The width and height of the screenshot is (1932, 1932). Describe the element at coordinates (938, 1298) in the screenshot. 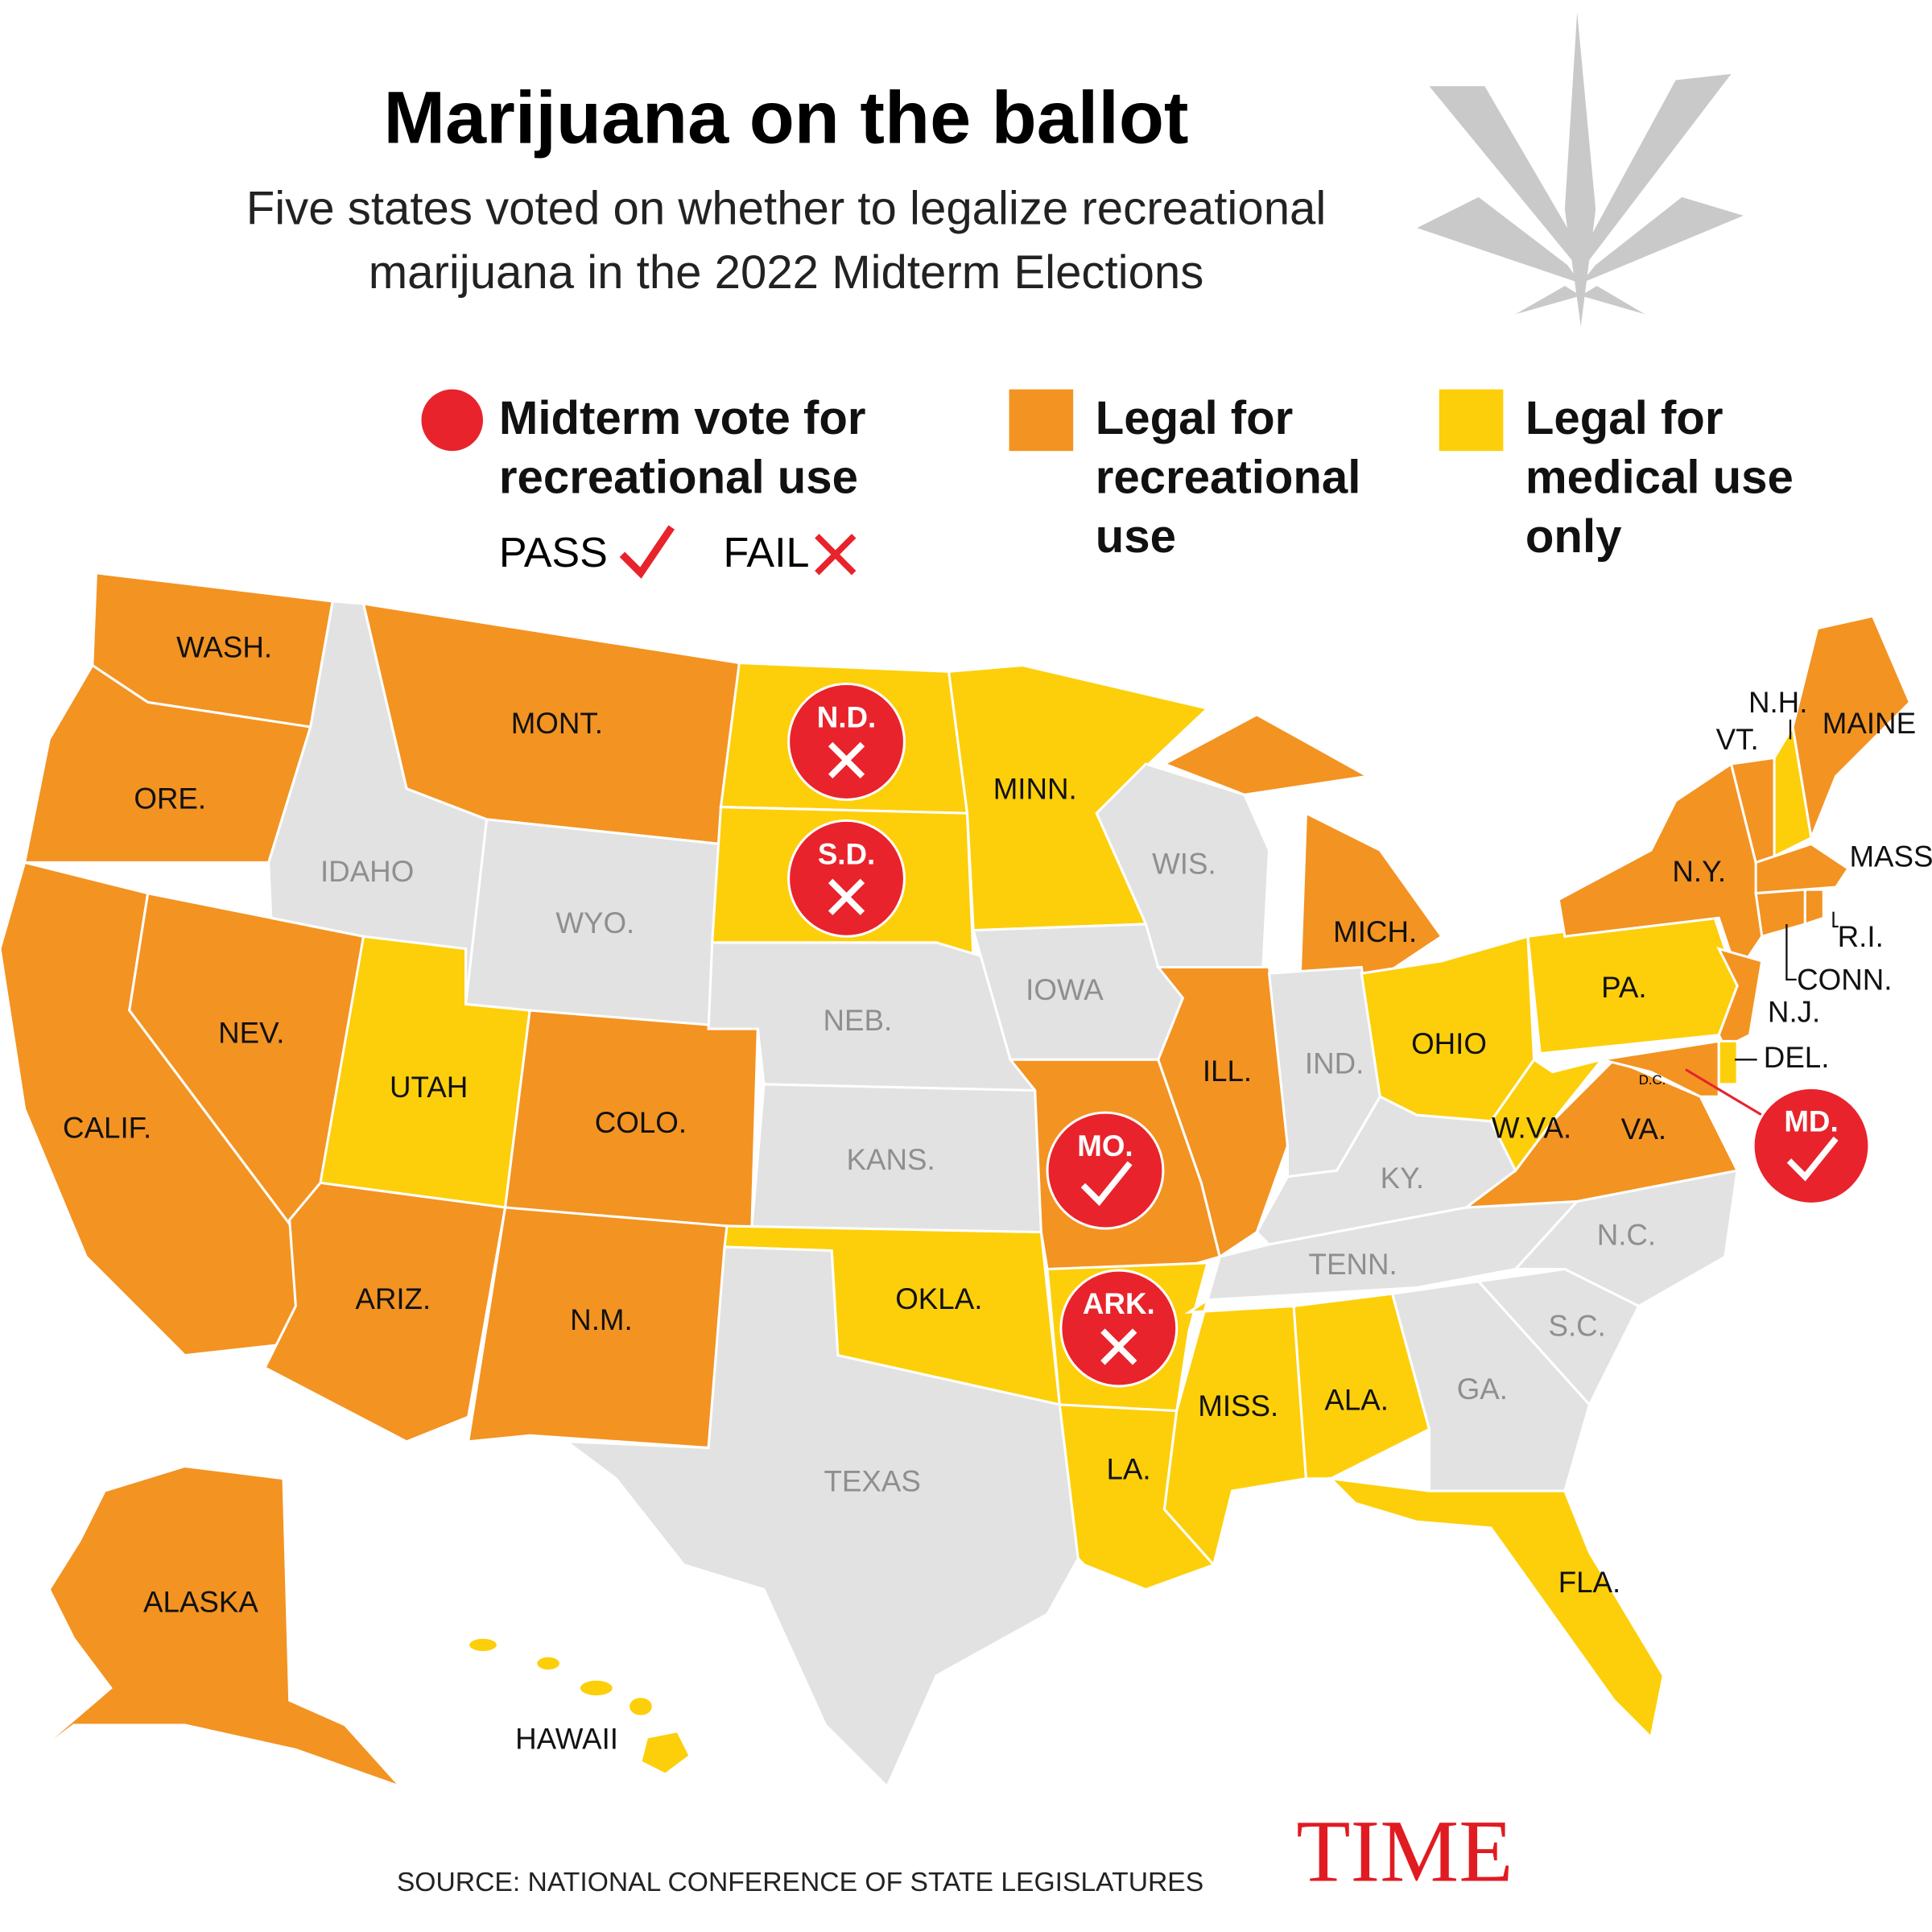

I see `state-label: OKLA.` at that location.